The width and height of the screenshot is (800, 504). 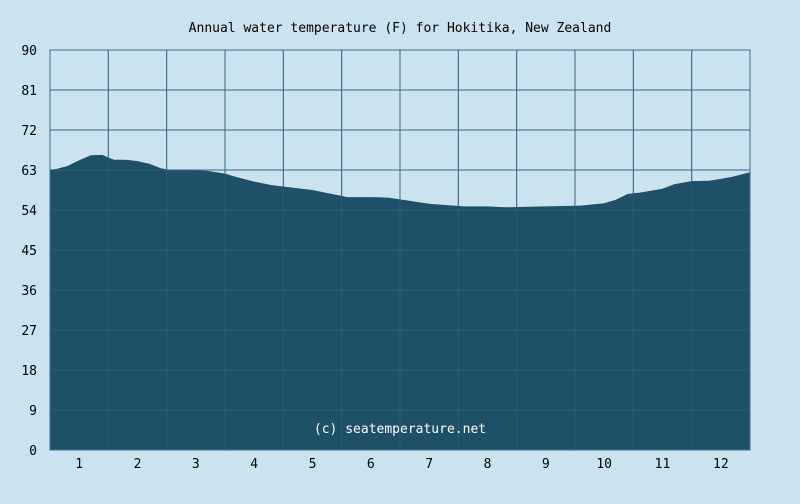 What do you see at coordinates (29, 51) in the screenshot?
I see `y-tick-label: 90` at bounding box center [29, 51].